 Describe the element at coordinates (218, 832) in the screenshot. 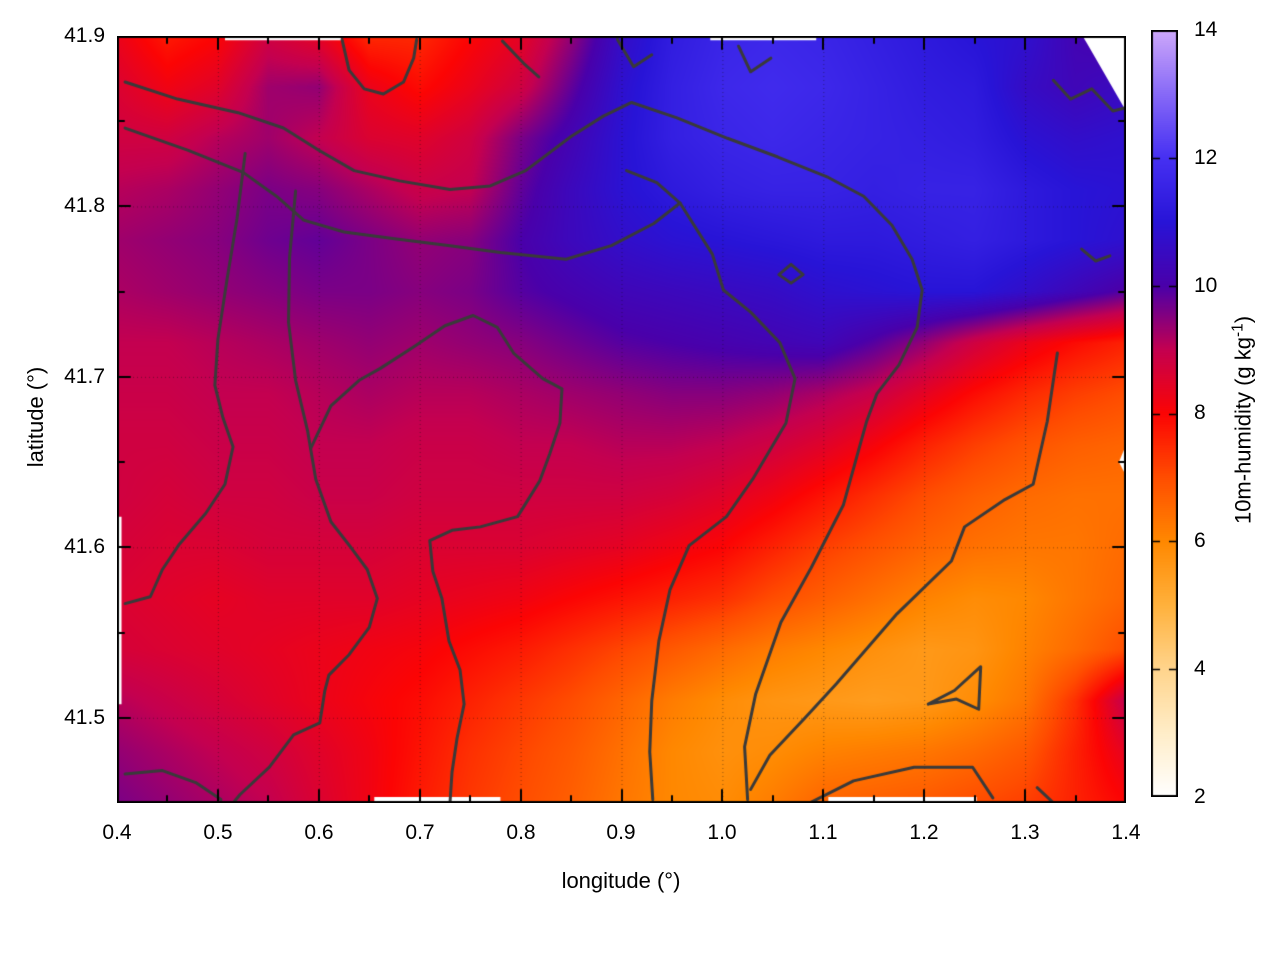

I see `x-tick-label: 0.5` at that location.